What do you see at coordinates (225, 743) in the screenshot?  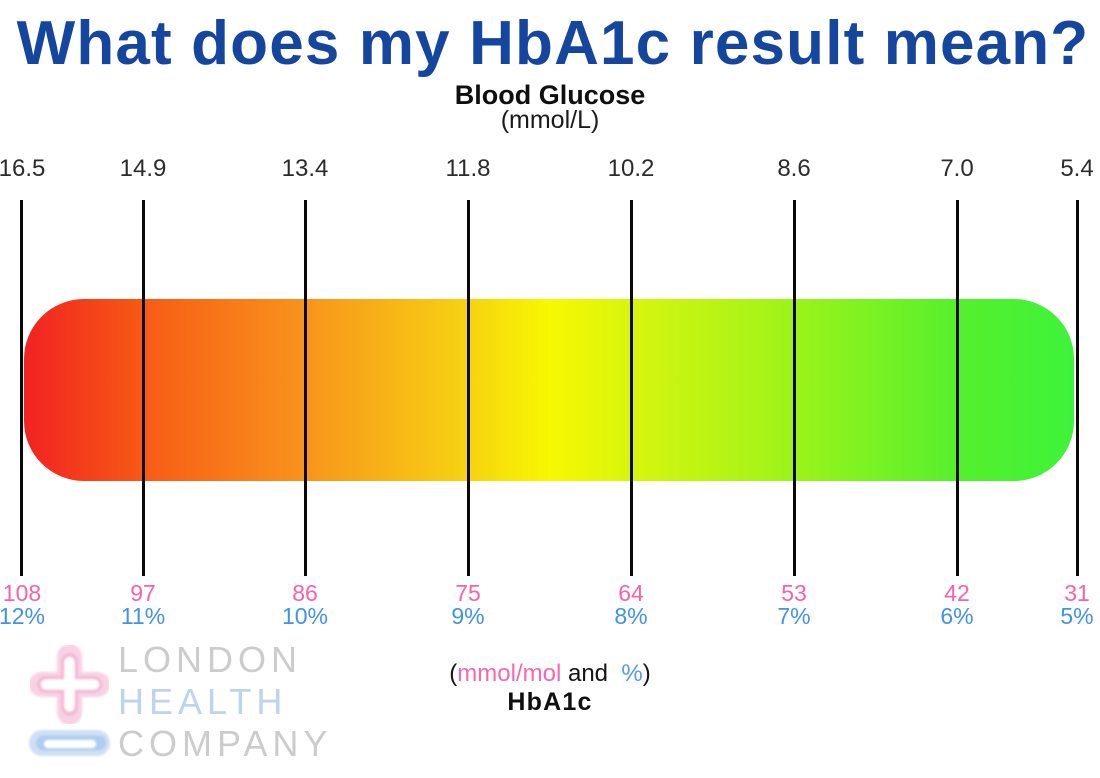 I see `svg-text: COMPANY` at bounding box center [225, 743].